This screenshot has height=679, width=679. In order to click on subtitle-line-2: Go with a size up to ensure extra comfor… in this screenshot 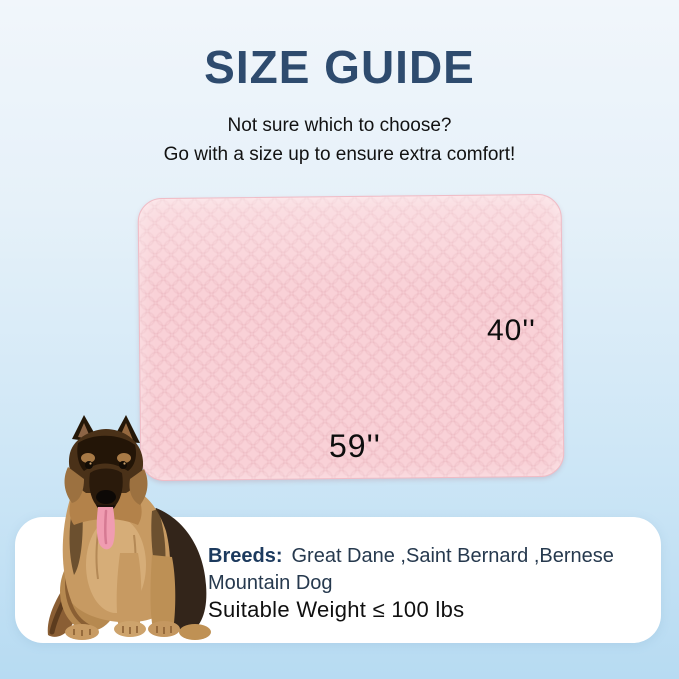, I will do `click(339, 155)`.